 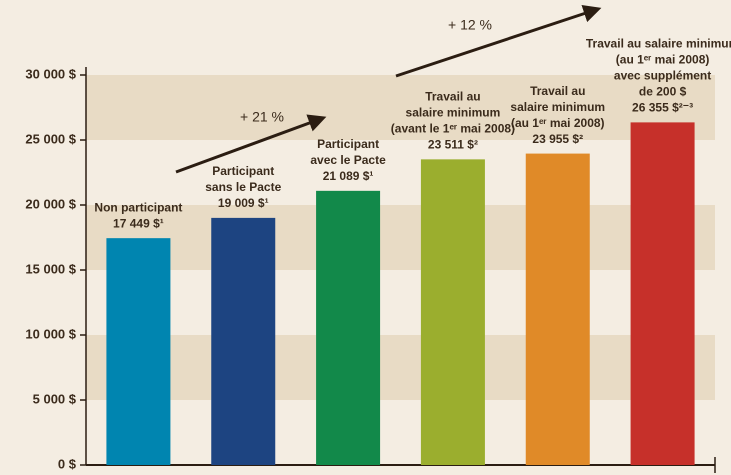 I want to click on category-label: de 200 $, so click(x=663, y=92).